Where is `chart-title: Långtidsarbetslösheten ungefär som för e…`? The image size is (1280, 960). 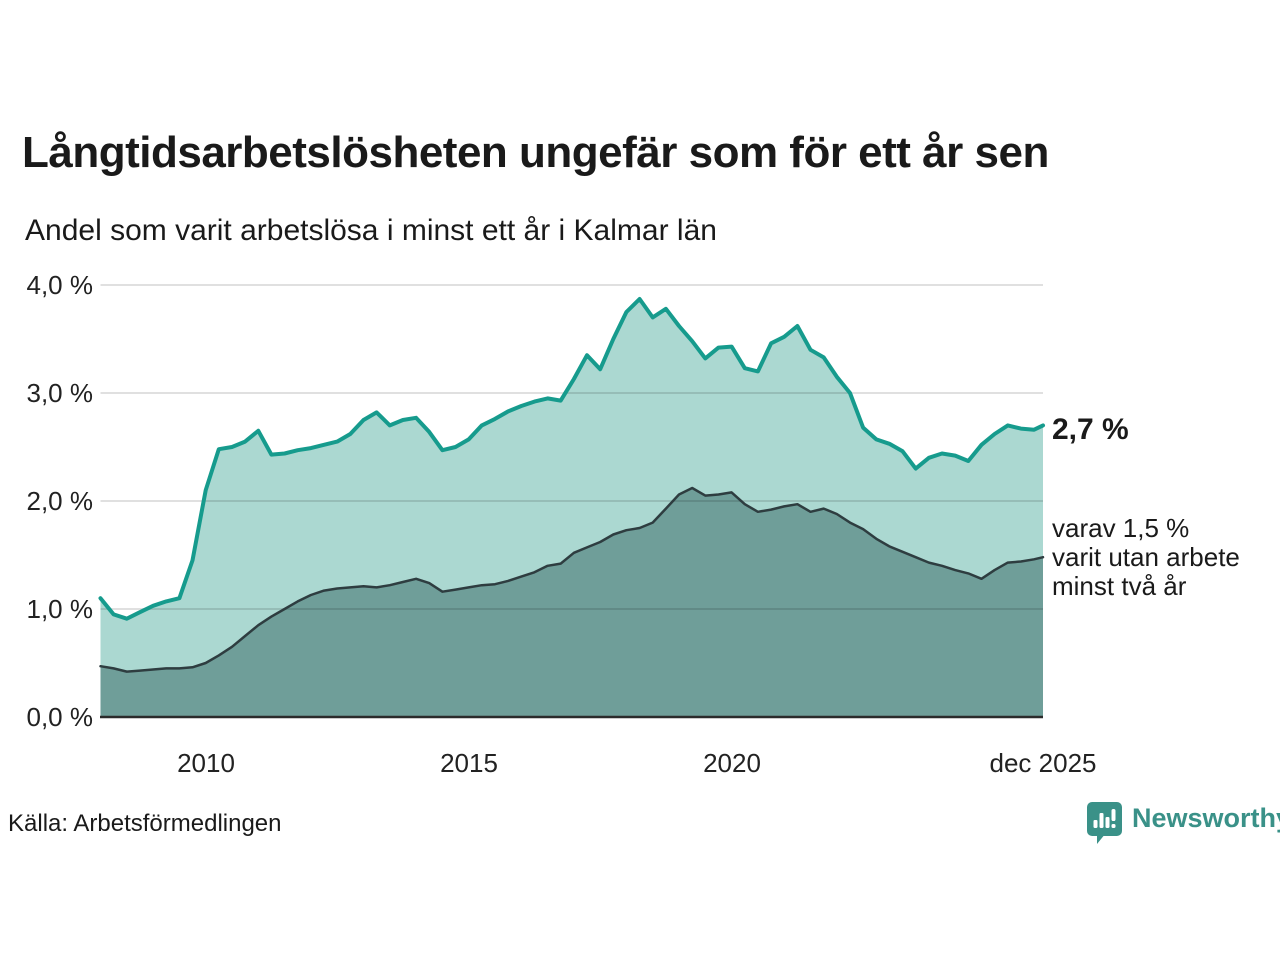 chart-title: Långtidsarbetslösheten ungefär som för e… is located at coordinates (535, 152).